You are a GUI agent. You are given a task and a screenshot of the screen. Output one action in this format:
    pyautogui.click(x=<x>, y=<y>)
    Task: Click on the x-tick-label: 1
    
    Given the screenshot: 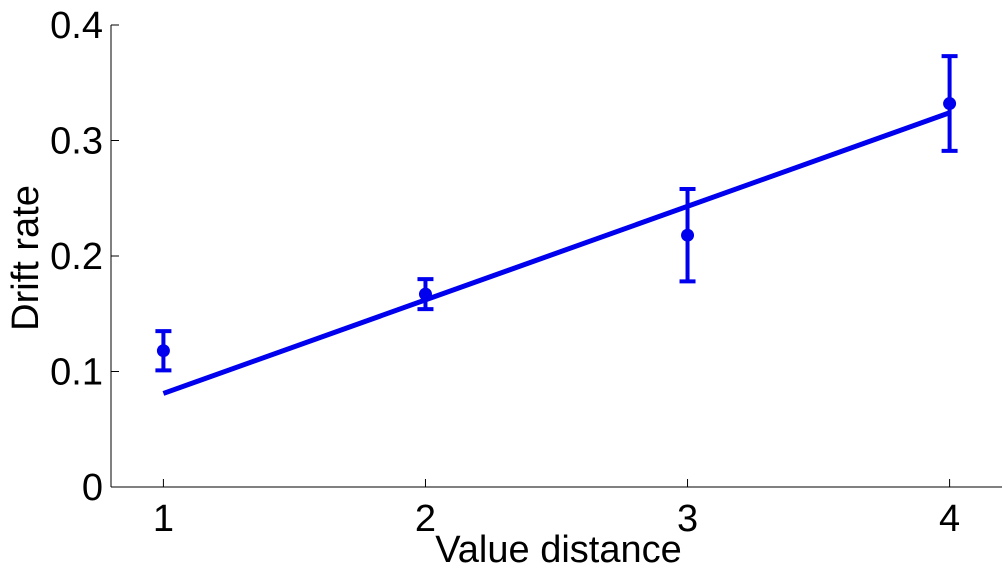 What is the action you would take?
    pyautogui.click(x=163, y=519)
    